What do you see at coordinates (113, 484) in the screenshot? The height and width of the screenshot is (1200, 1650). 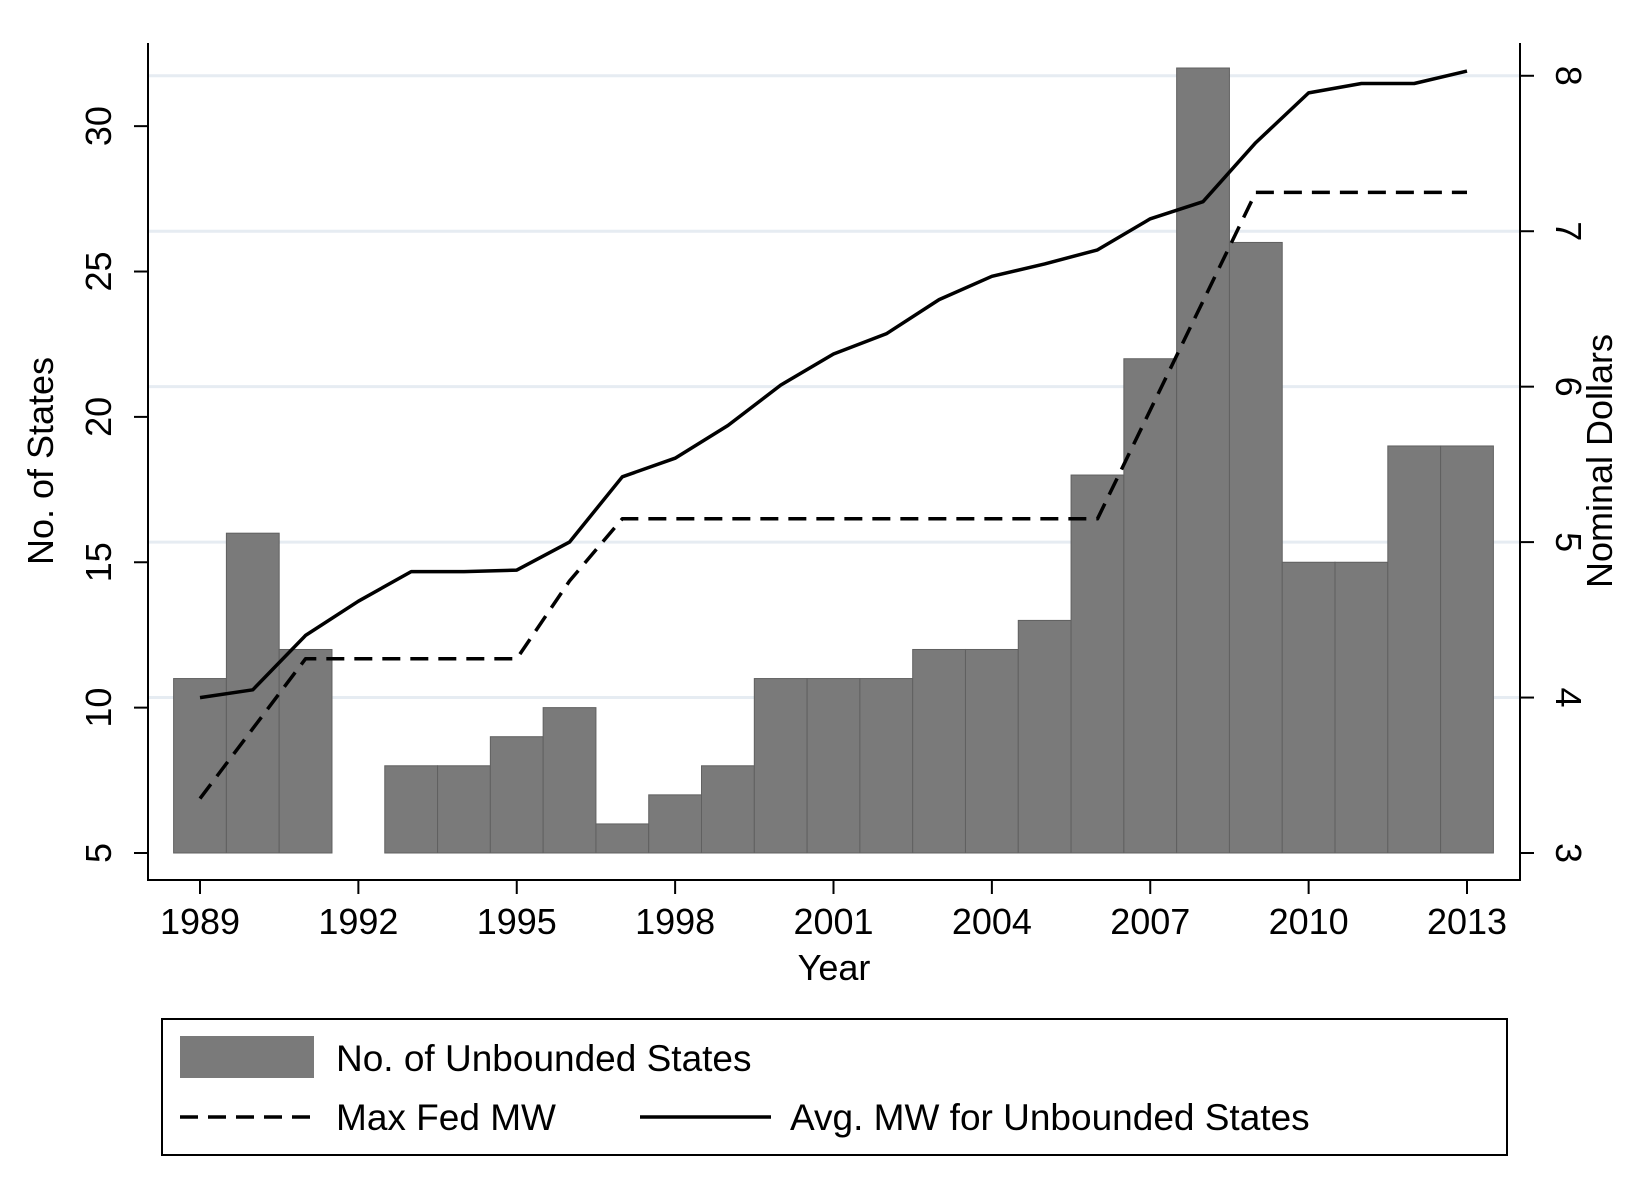 I see `left-y-ticks: 5 10 15 20 25 30` at bounding box center [113, 484].